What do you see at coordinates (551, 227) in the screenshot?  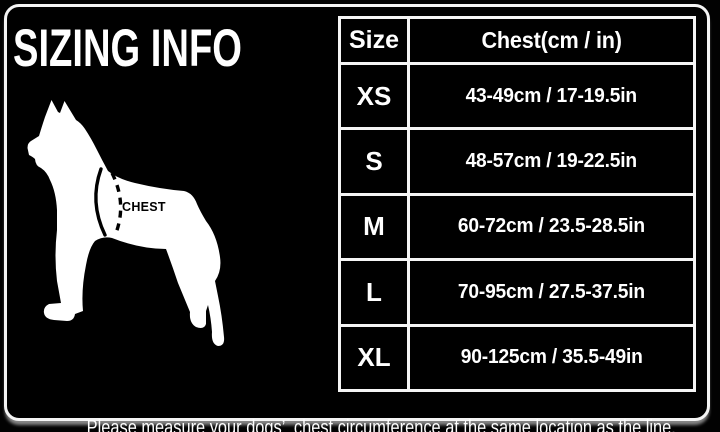 I see `table-row-m-chest: 60-72cm / 23.5-28.5in` at bounding box center [551, 227].